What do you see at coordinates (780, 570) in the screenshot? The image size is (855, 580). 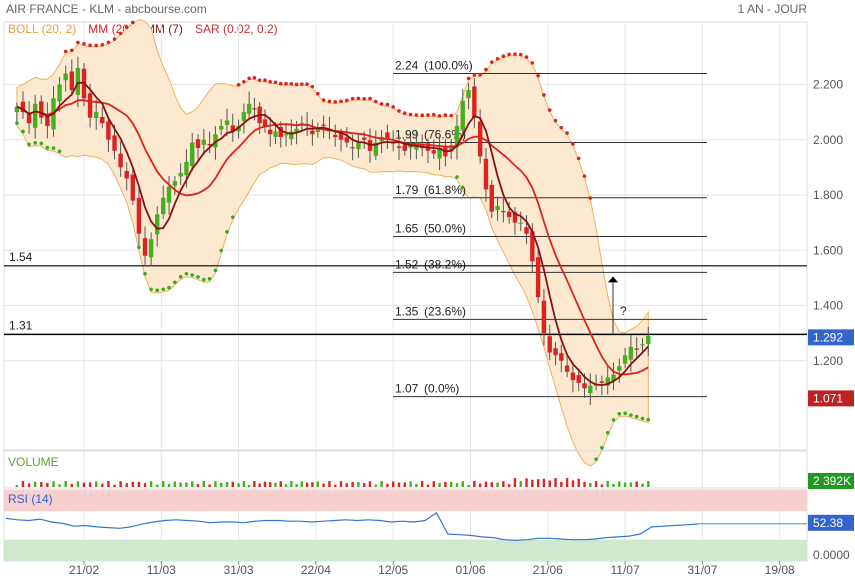 I see `date-tick-label: 19/08` at bounding box center [780, 570].